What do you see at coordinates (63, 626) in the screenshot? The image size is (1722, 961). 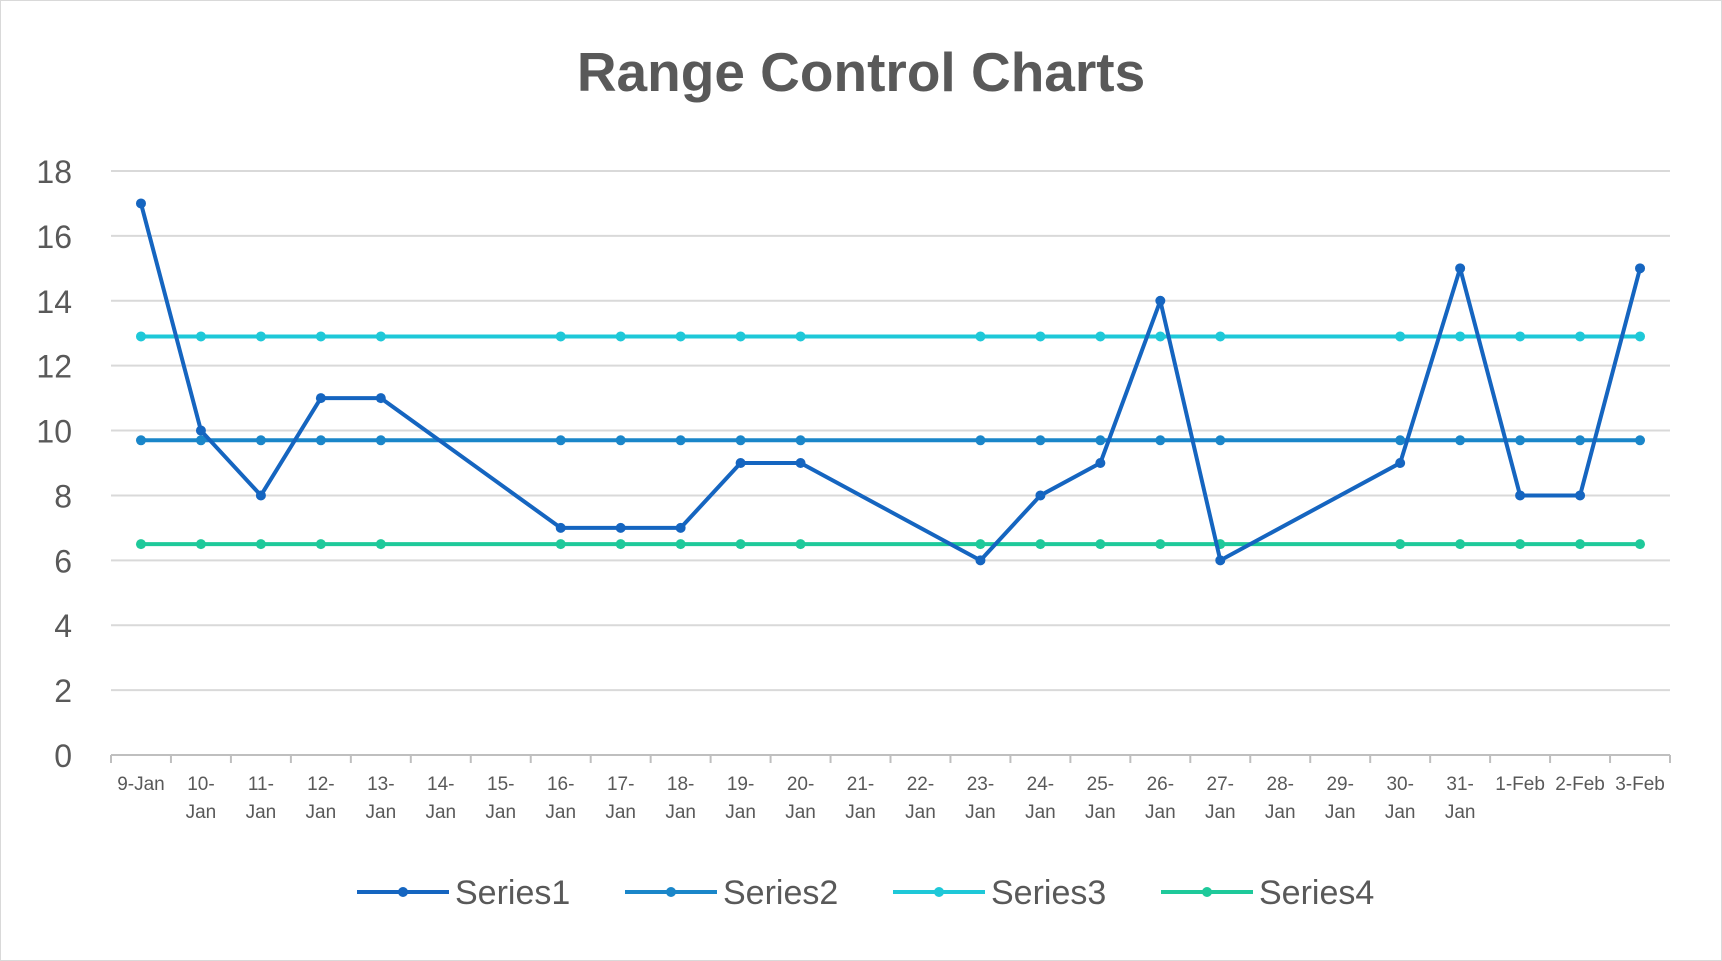 I see `y-tick-label: 4` at bounding box center [63, 626].